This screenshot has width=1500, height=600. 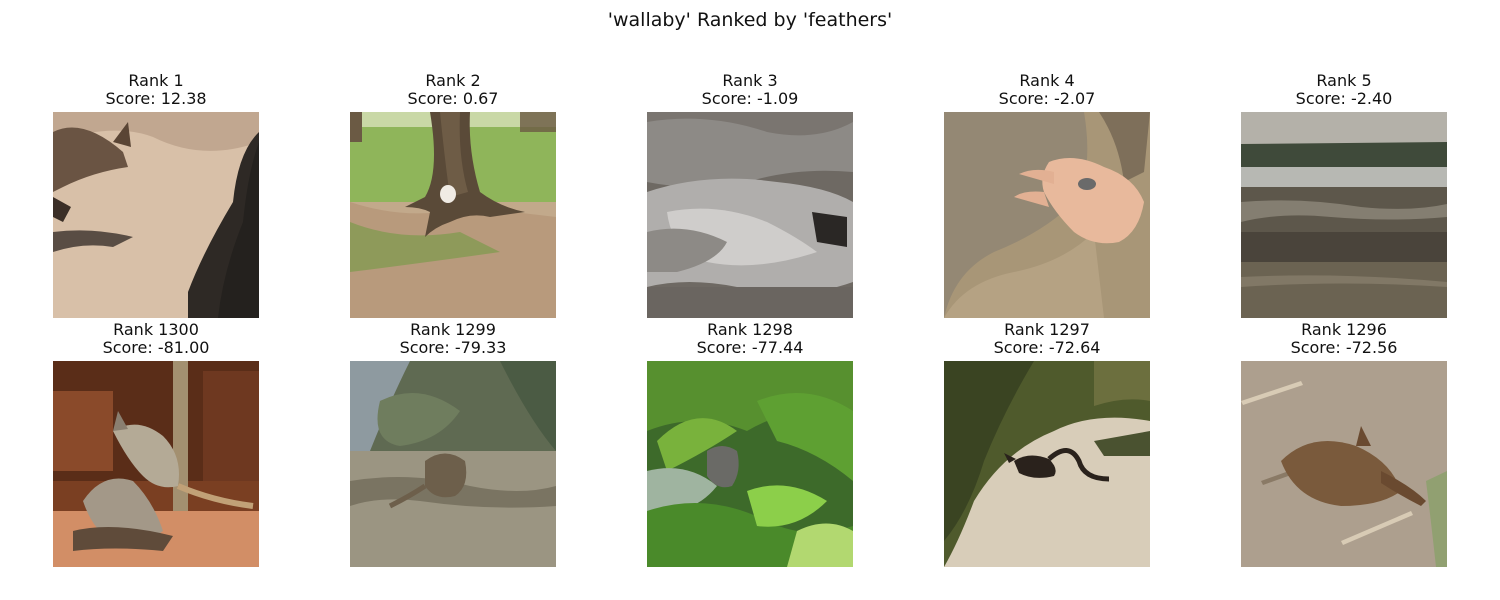 I want to click on rank-label: Rank 1297, so click(x=1047, y=329).